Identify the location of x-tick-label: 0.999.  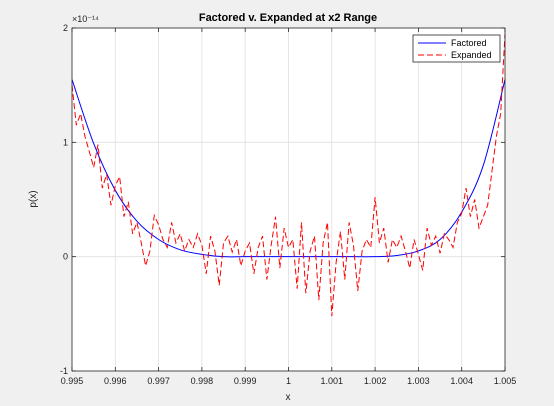
(245, 381).